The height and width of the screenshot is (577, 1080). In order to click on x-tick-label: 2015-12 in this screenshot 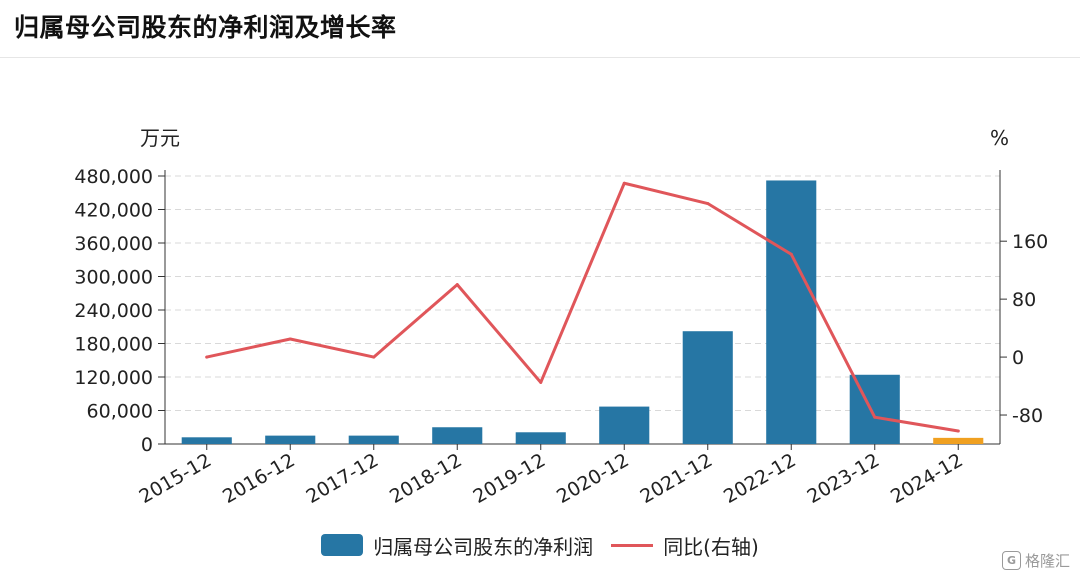, I will do `click(175, 478)`.